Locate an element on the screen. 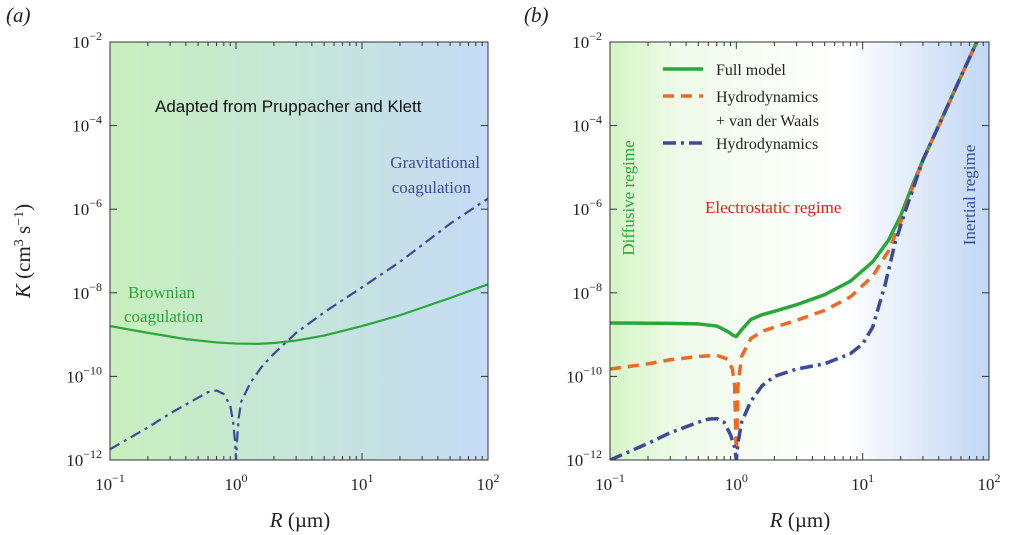  panel-b-xlabel: R (µm) is located at coordinates (800, 520).